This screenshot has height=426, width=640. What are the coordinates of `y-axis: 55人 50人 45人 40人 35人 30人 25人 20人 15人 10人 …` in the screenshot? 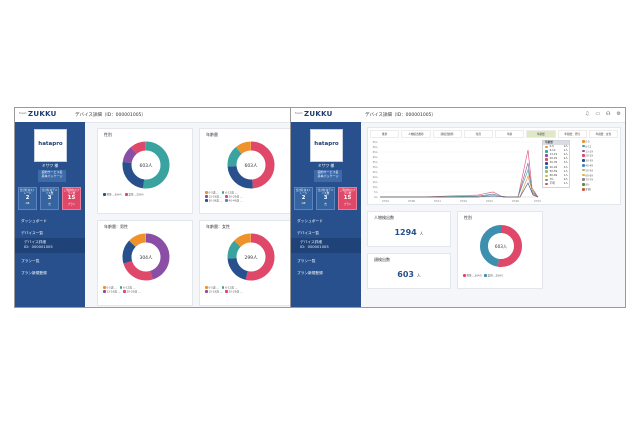 It's located at (376, 169).